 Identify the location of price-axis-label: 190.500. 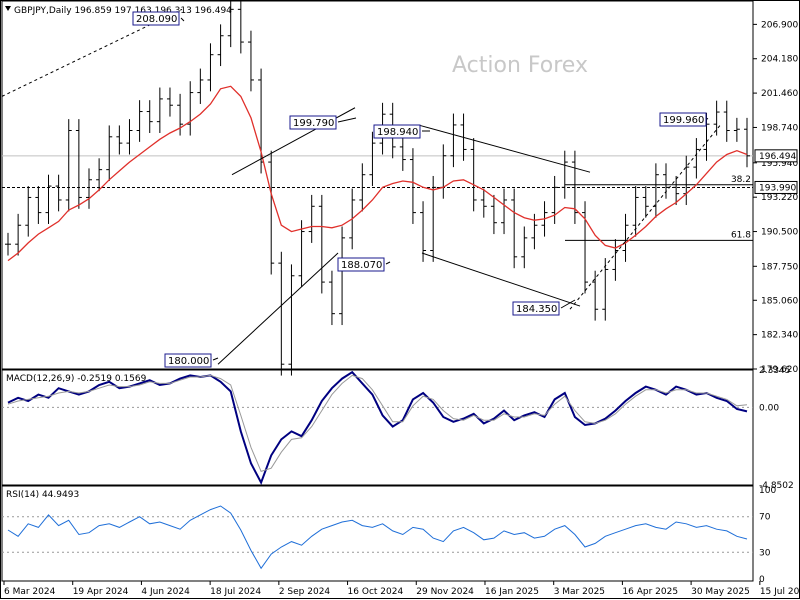
(779, 233).